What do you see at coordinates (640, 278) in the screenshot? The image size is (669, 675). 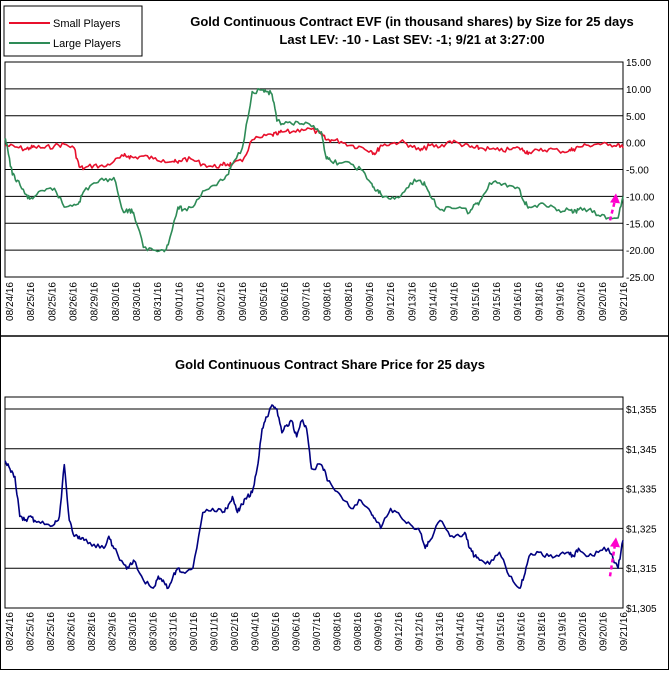 I see `y-tick-label: -25.00` at bounding box center [640, 278].